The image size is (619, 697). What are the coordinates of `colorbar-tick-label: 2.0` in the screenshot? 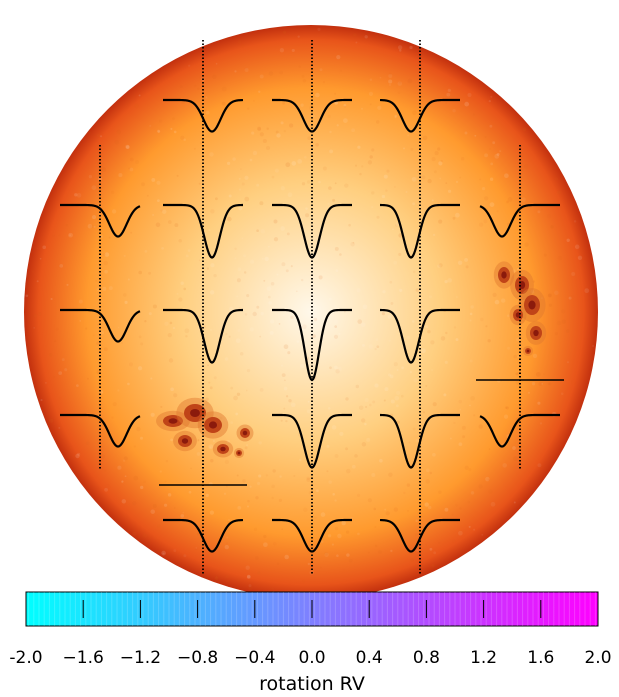 It's located at (597, 658).